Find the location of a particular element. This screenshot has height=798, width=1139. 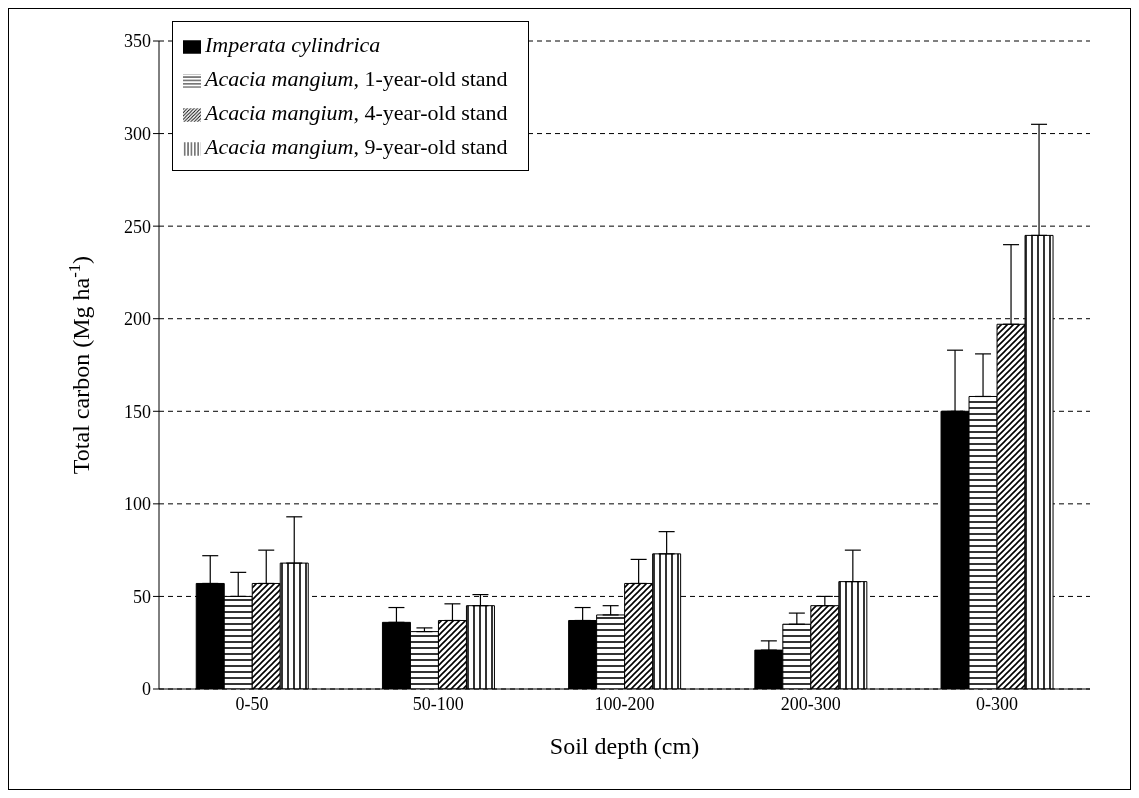

legend-label: Imperata cylindrica is located at coordinates (293, 44).